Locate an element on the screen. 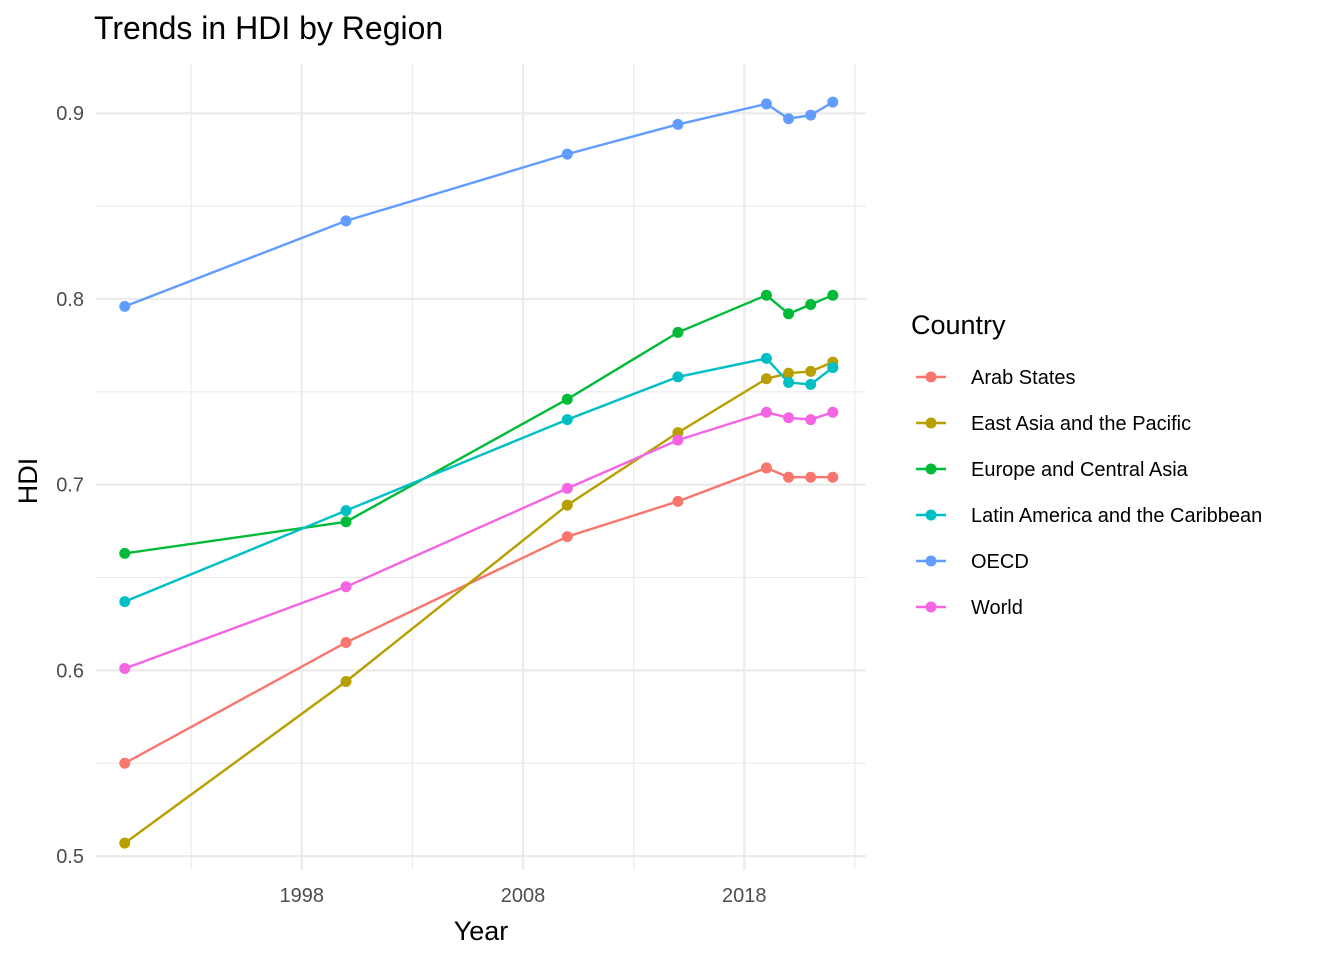 This screenshot has width=1344, height=960. y-tick-label: 0.7 is located at coordinates (70, 486).